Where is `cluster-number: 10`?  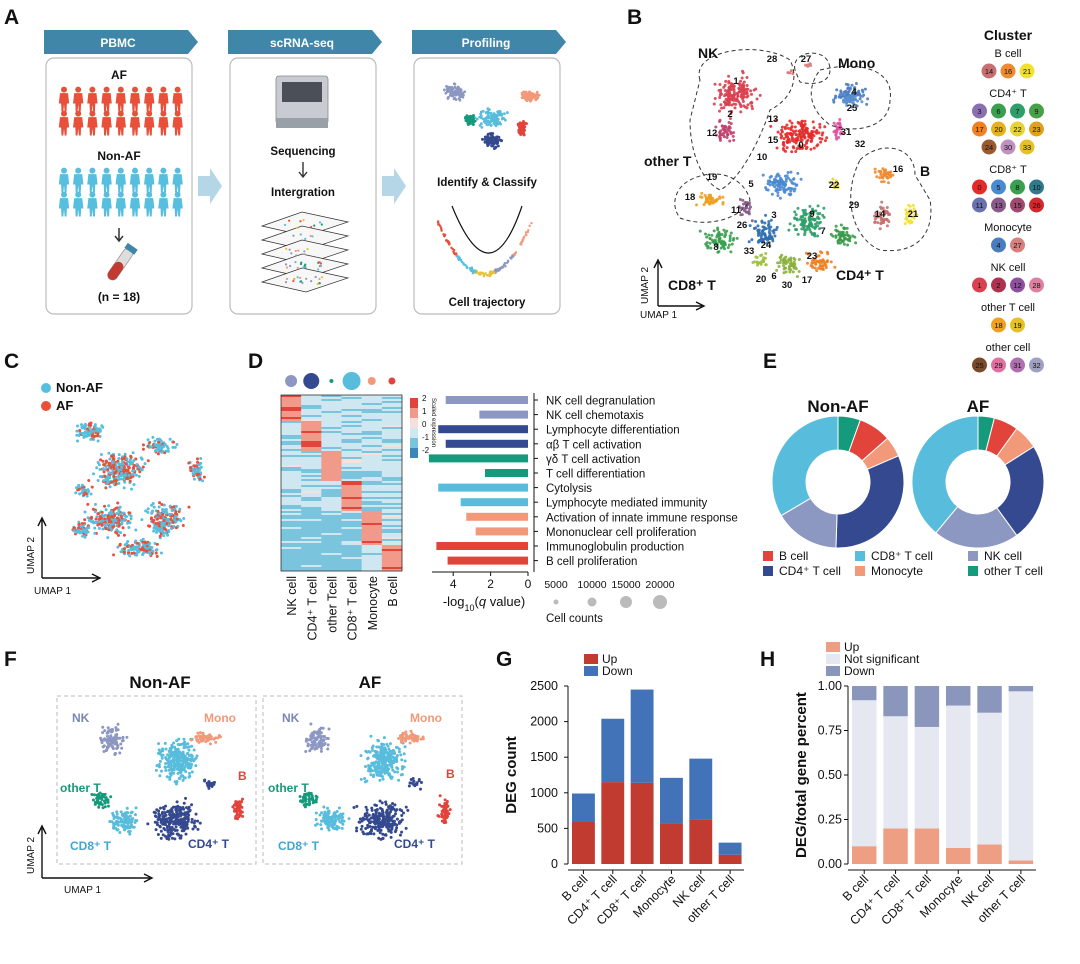
cluster-number: 10 is located at coordinates (762, 157).